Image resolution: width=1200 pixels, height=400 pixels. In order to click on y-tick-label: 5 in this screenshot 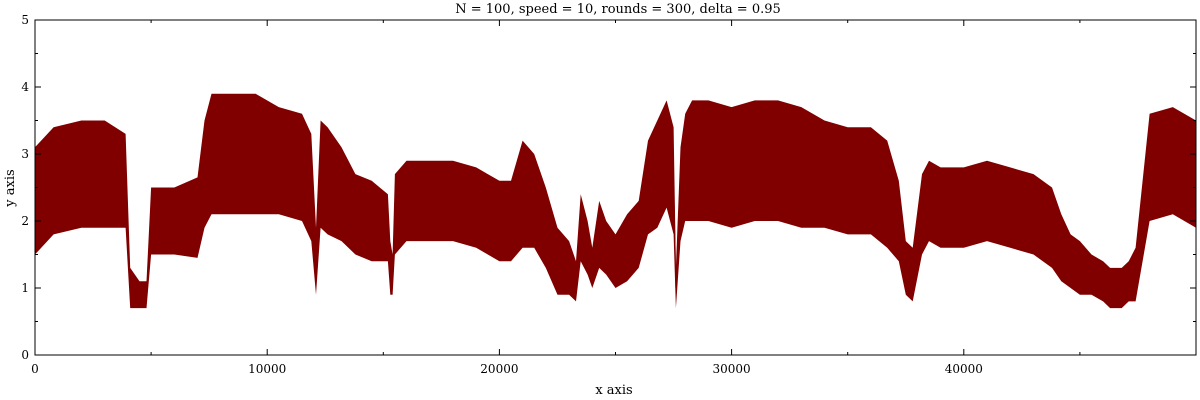, I will do `click(25, 20)`.